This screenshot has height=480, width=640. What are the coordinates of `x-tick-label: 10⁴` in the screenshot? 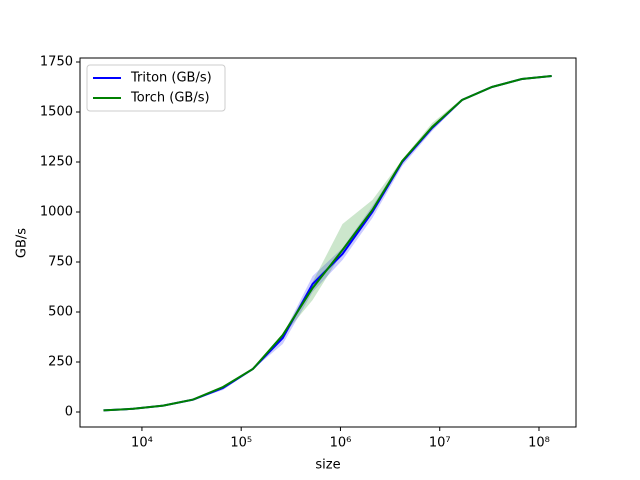 It's located at (142, 443).